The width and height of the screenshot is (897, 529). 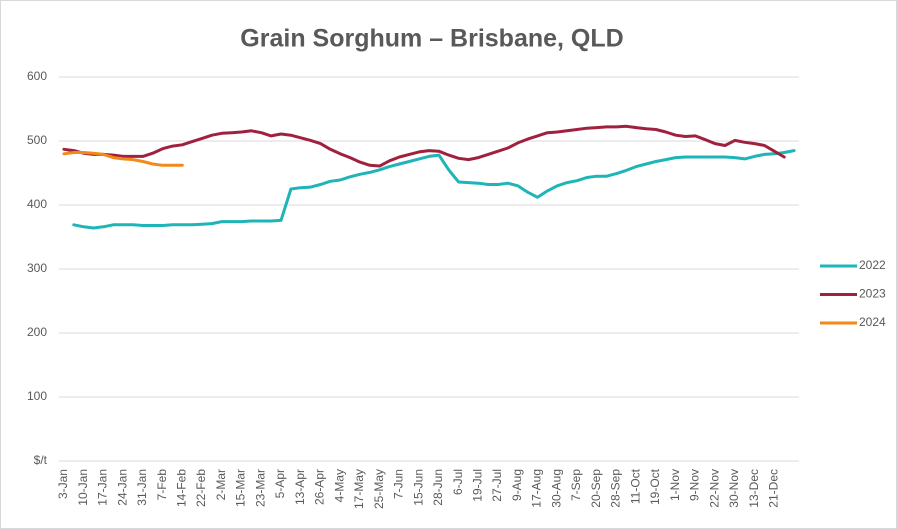 I want to click on x-tick-label: 28-Sep, so click(x=616, y=488).